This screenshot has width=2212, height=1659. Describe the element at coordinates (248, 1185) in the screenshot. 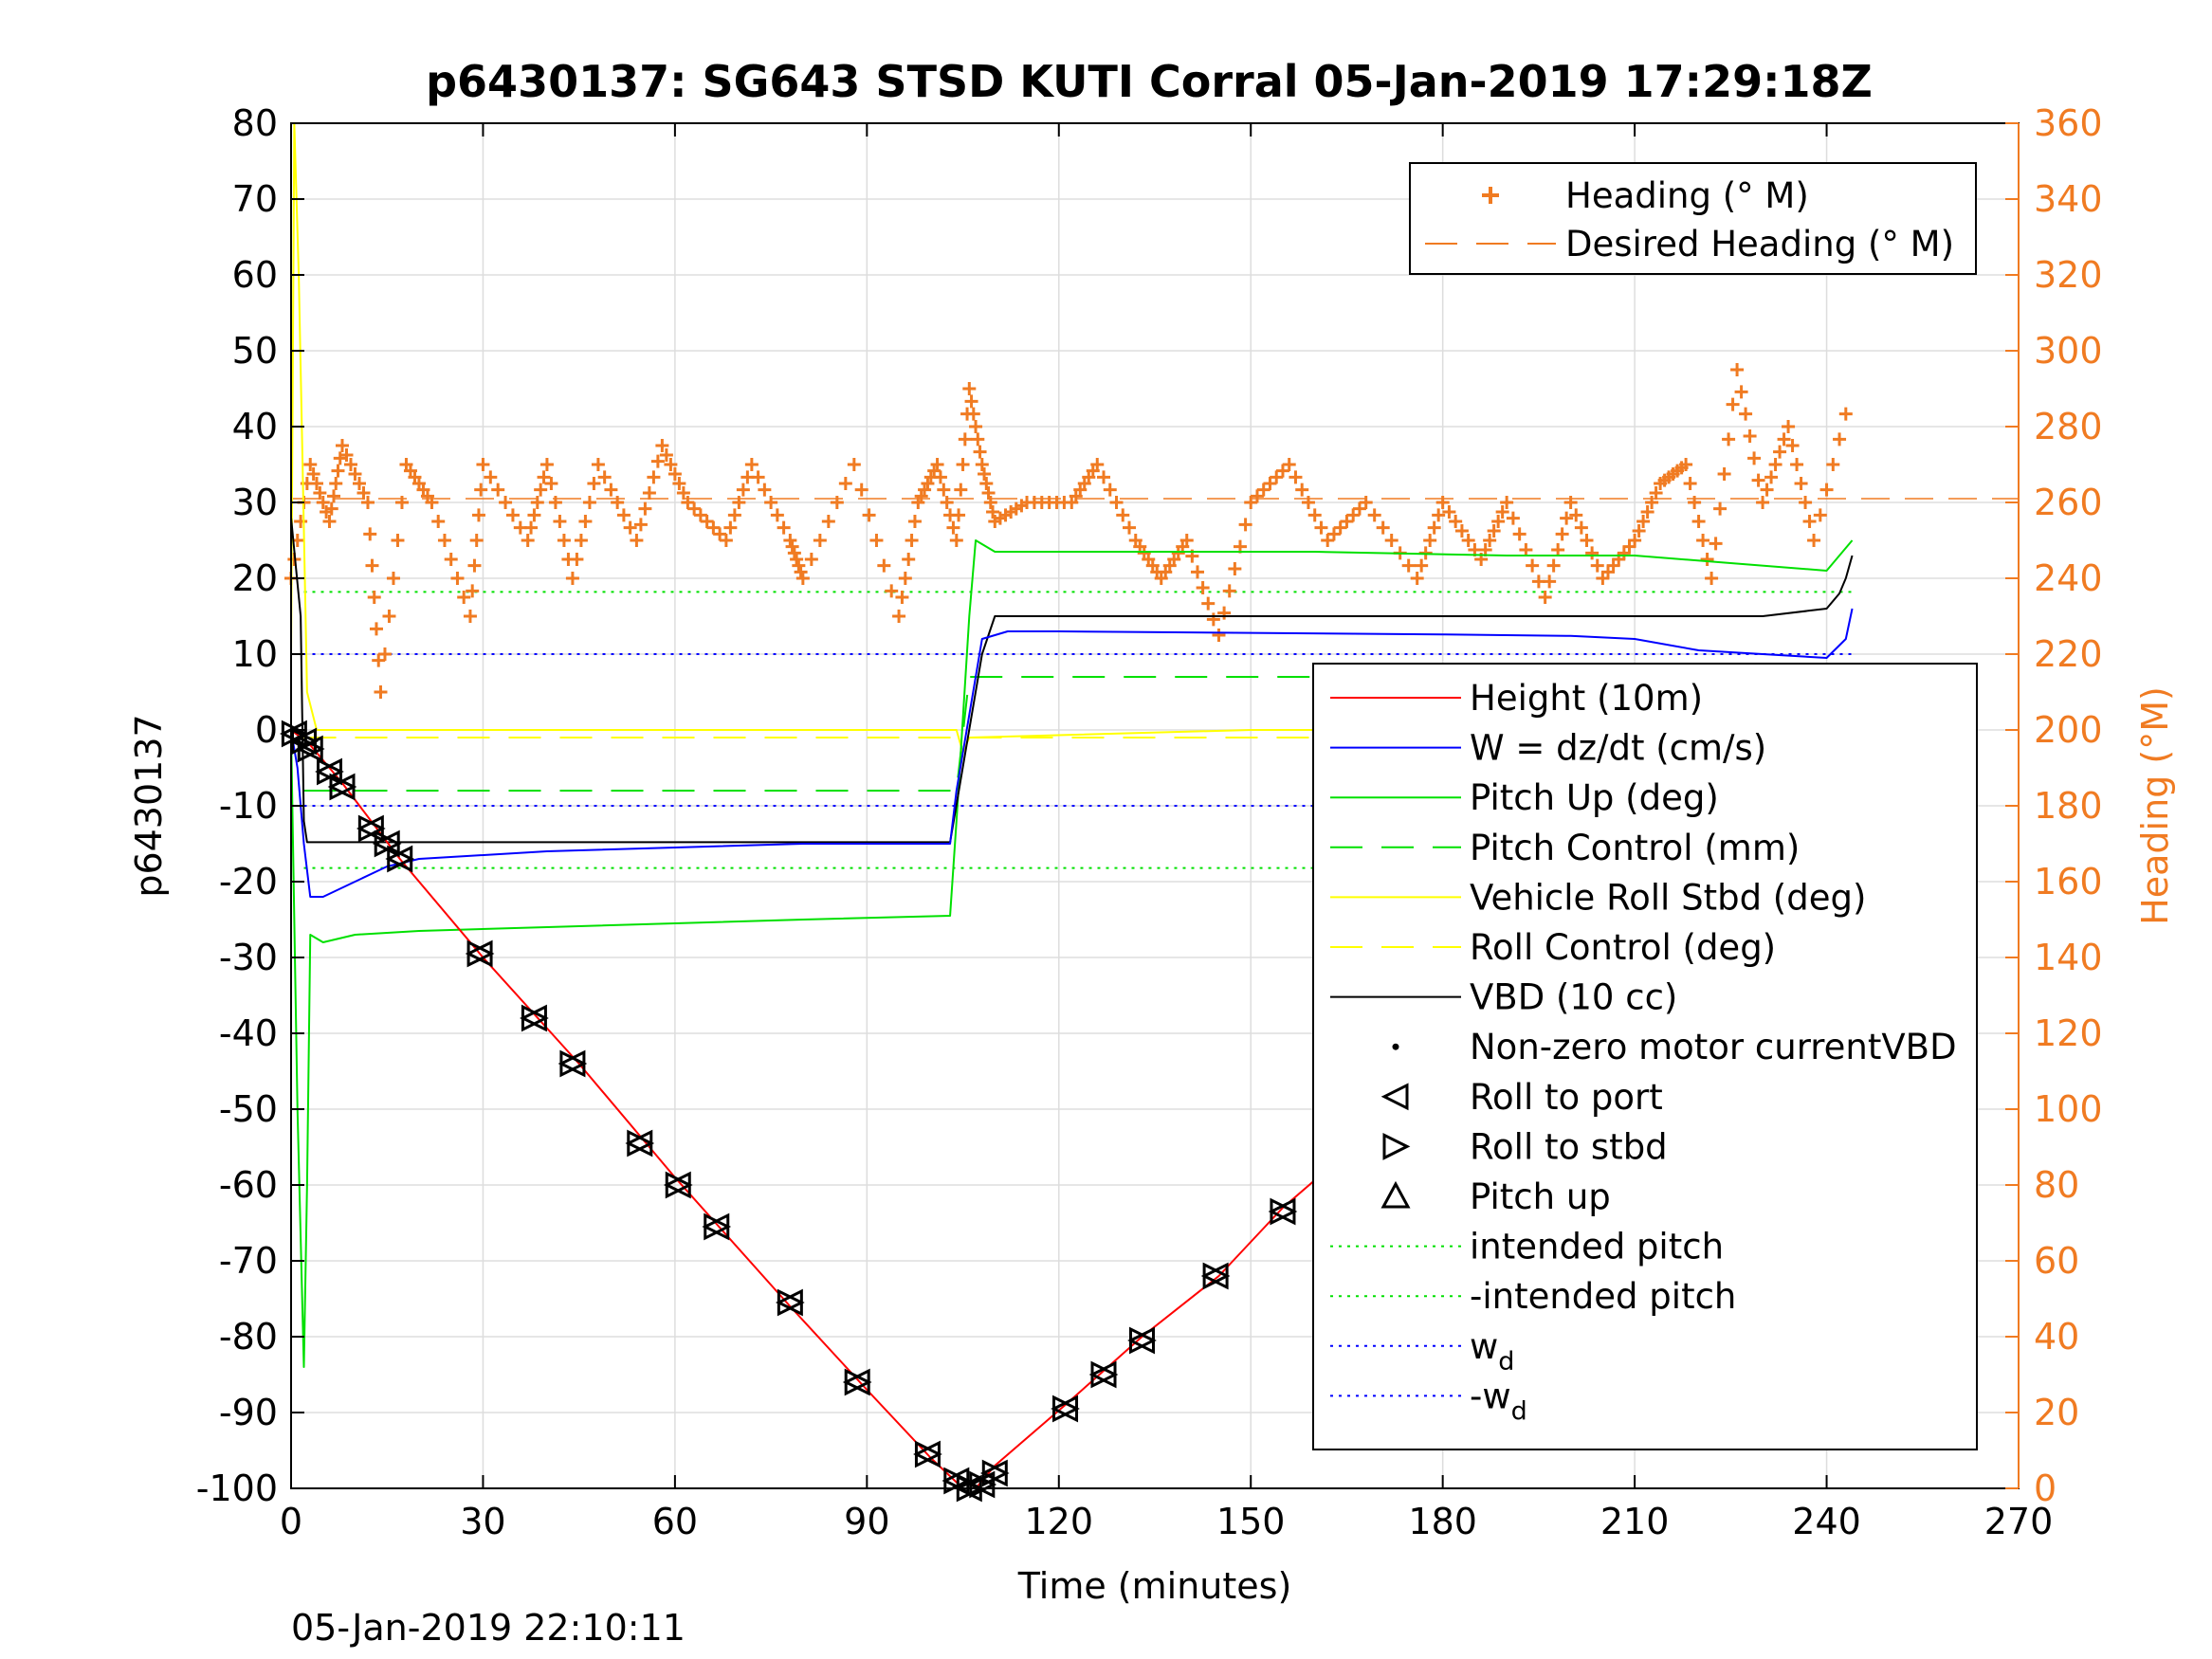

I see `left-tick-label: -60` at that location.